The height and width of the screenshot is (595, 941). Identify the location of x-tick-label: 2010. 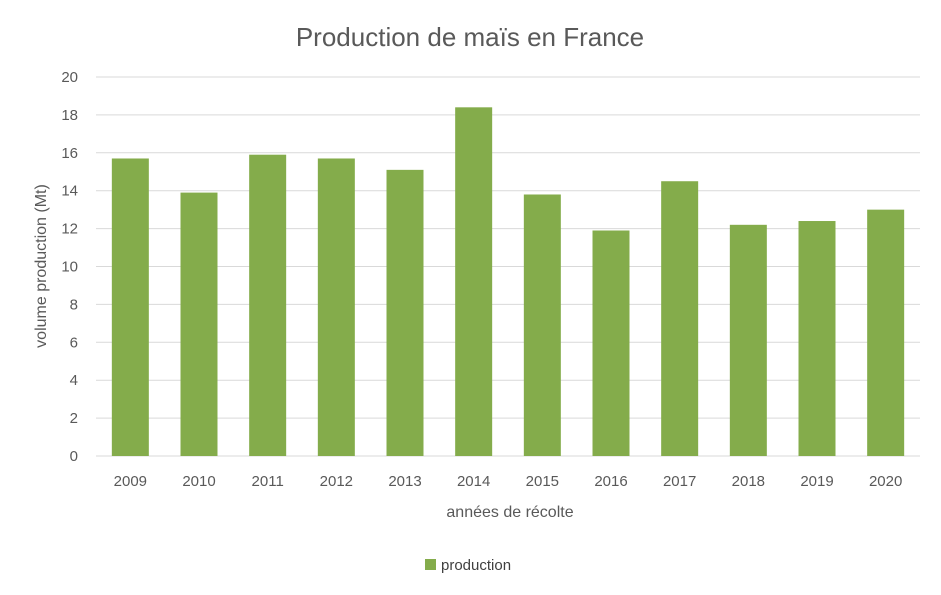
(198, 481).